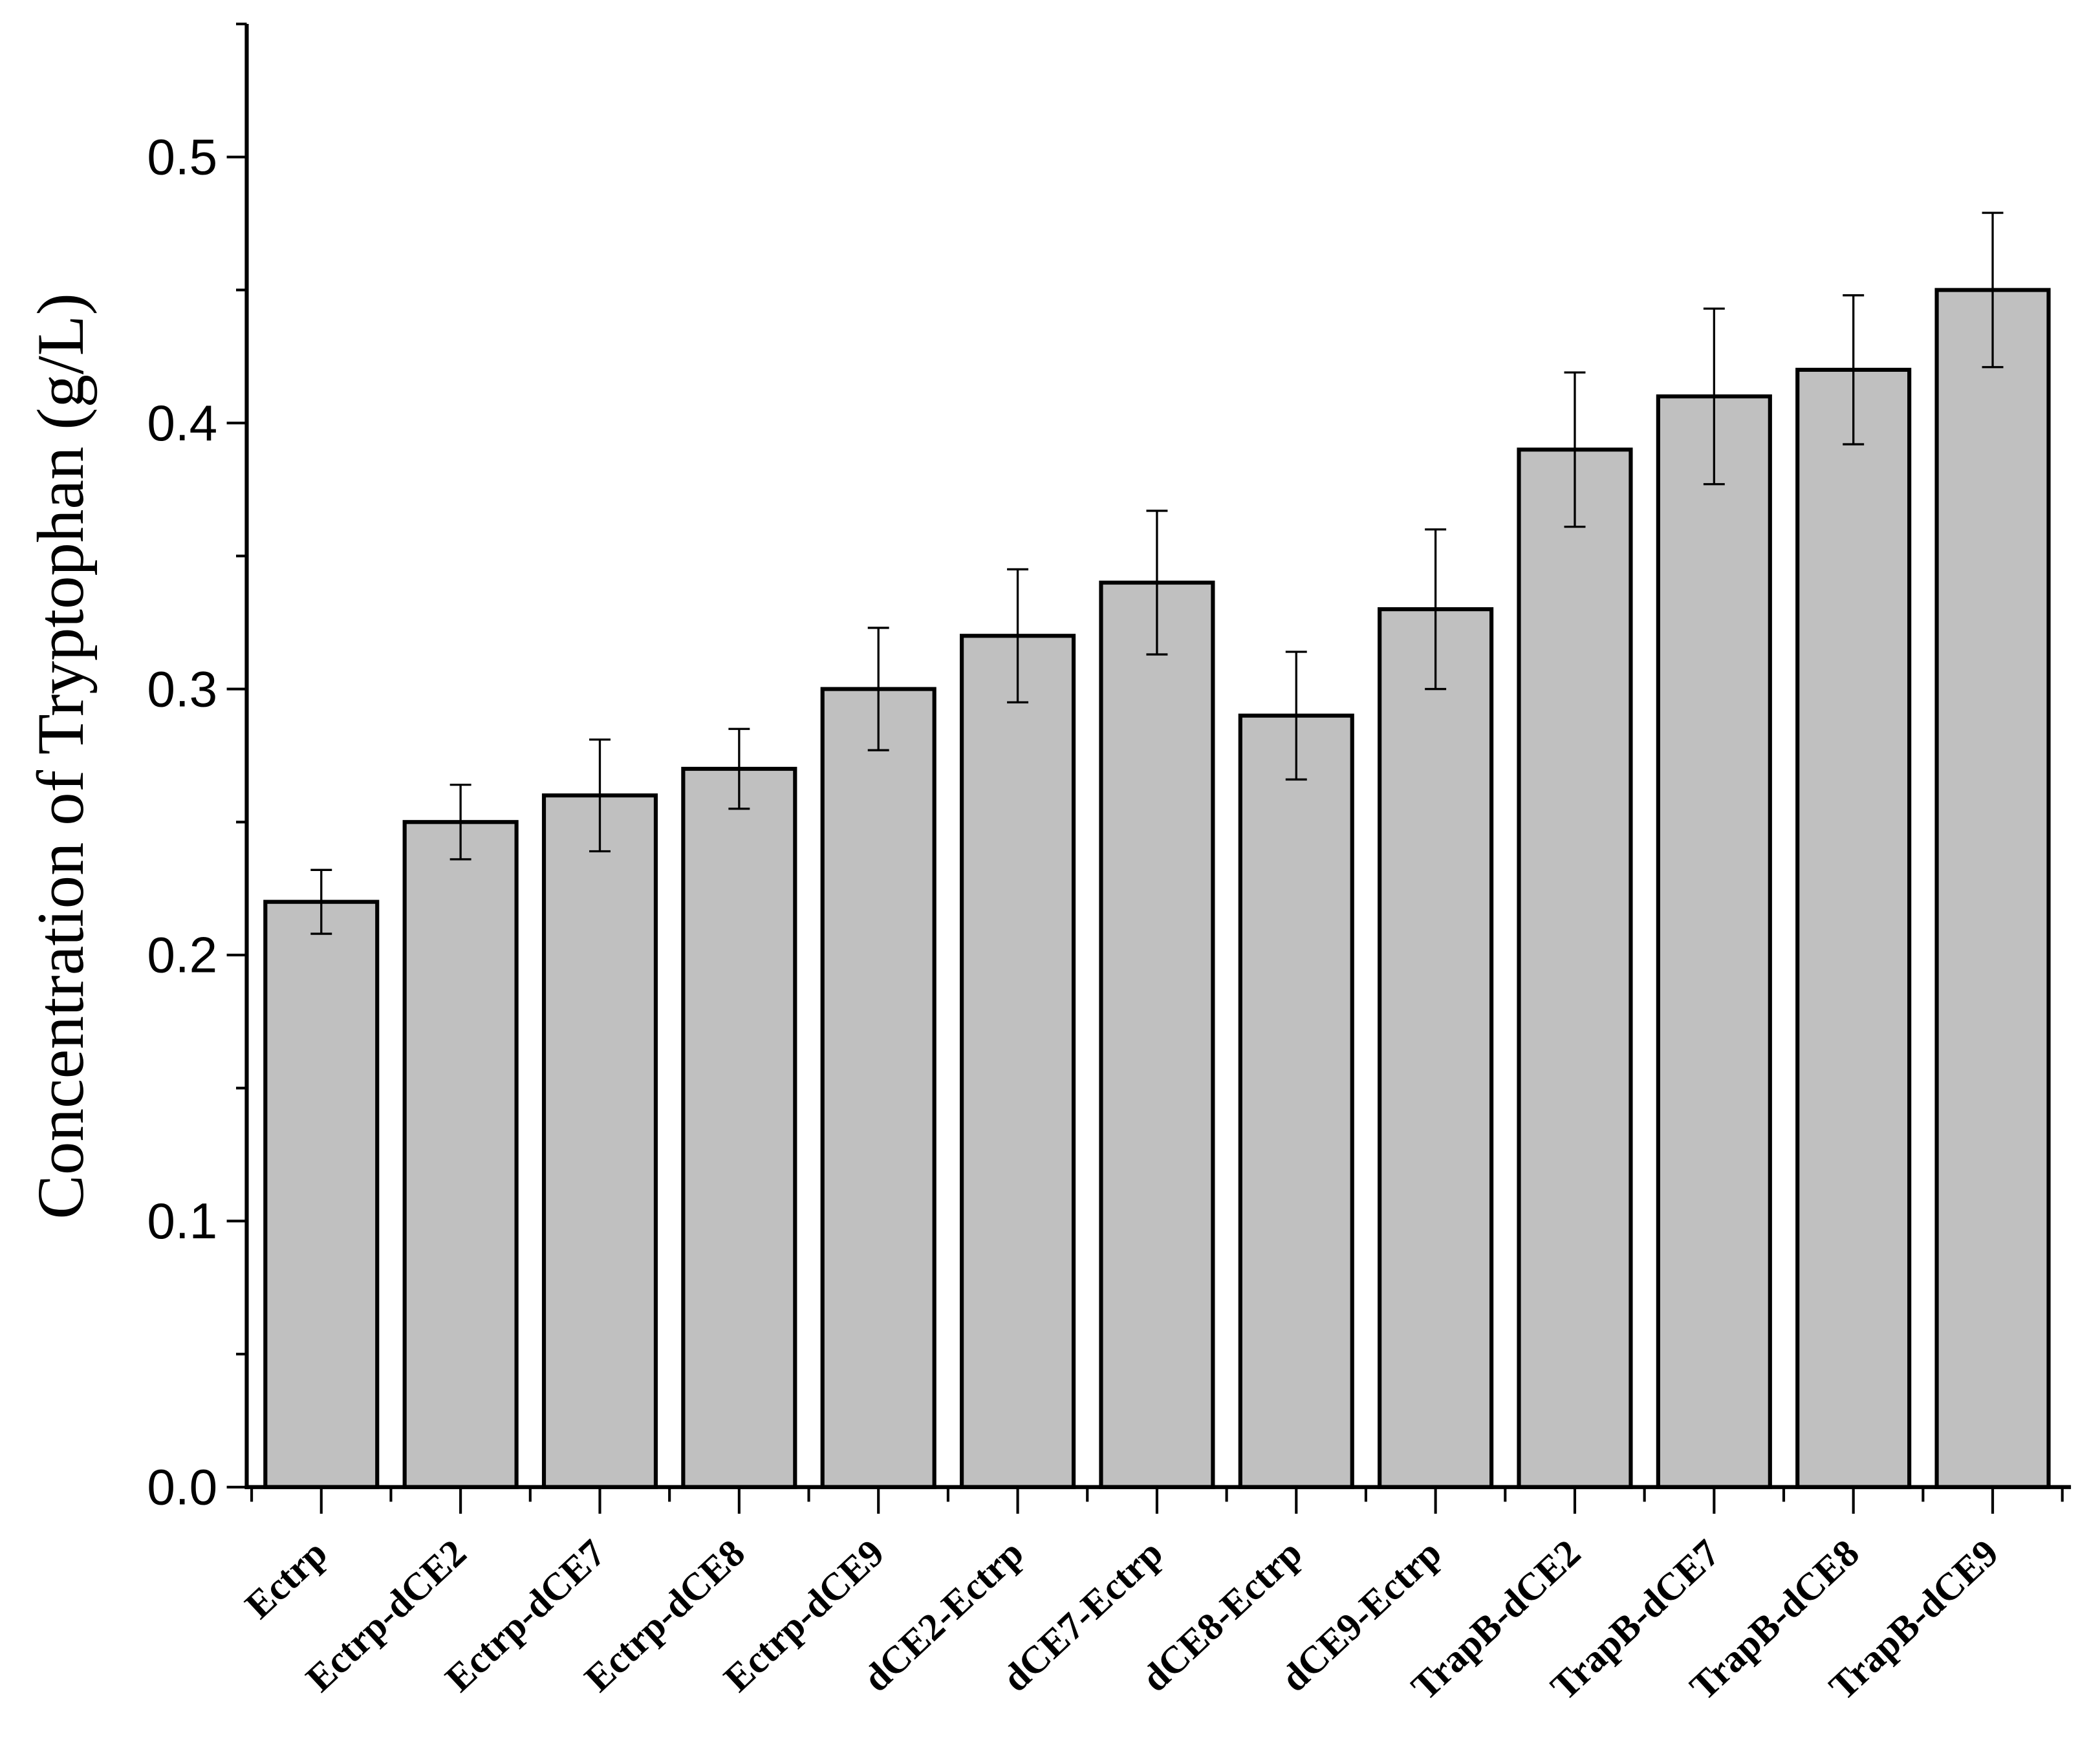 This screenshot has height=1764, width=2078. What do you see at coordinates (286, 1579) in the screenshot?
I see `x-tick-label: Ectrp` at bounding box center [286, 1579].